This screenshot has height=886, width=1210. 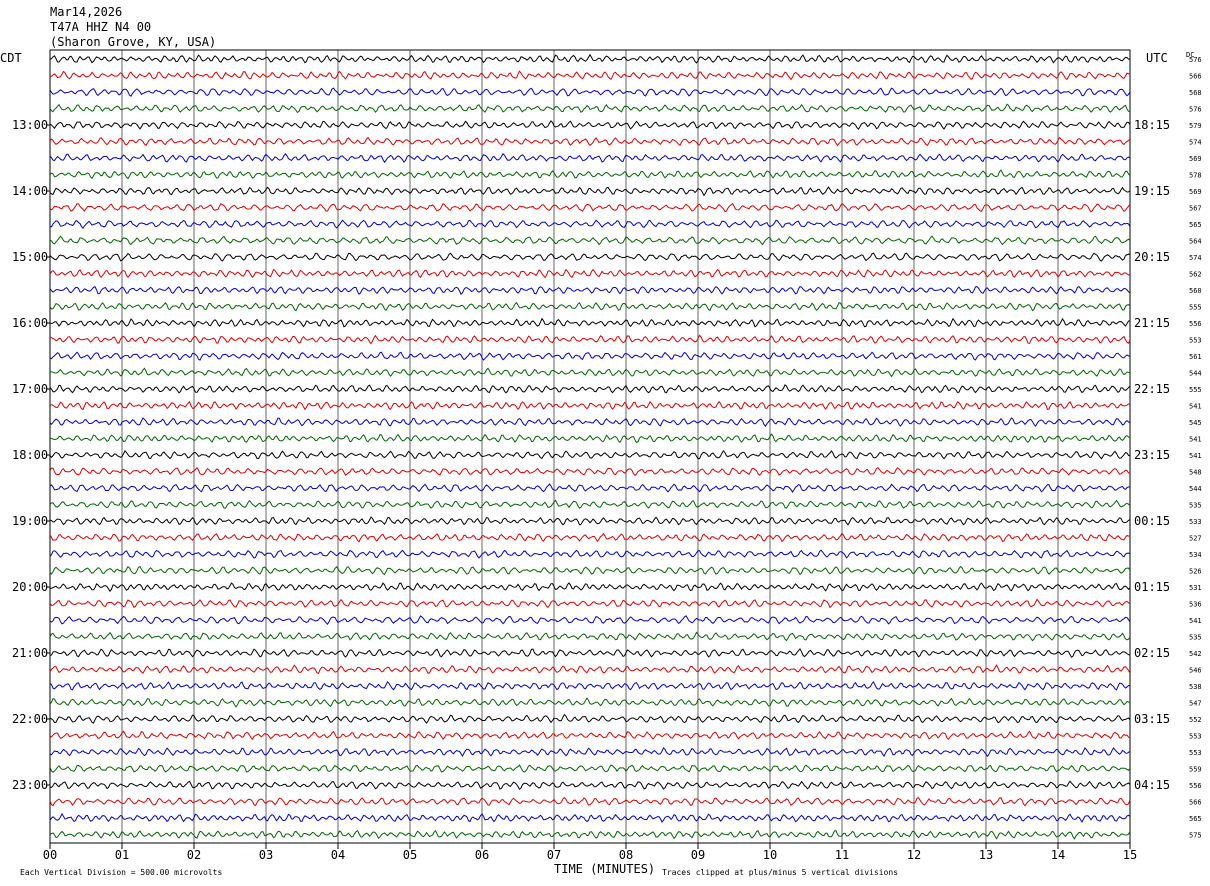 I want to click on dc-offset-label: 552, so click(x=1195, y=720).